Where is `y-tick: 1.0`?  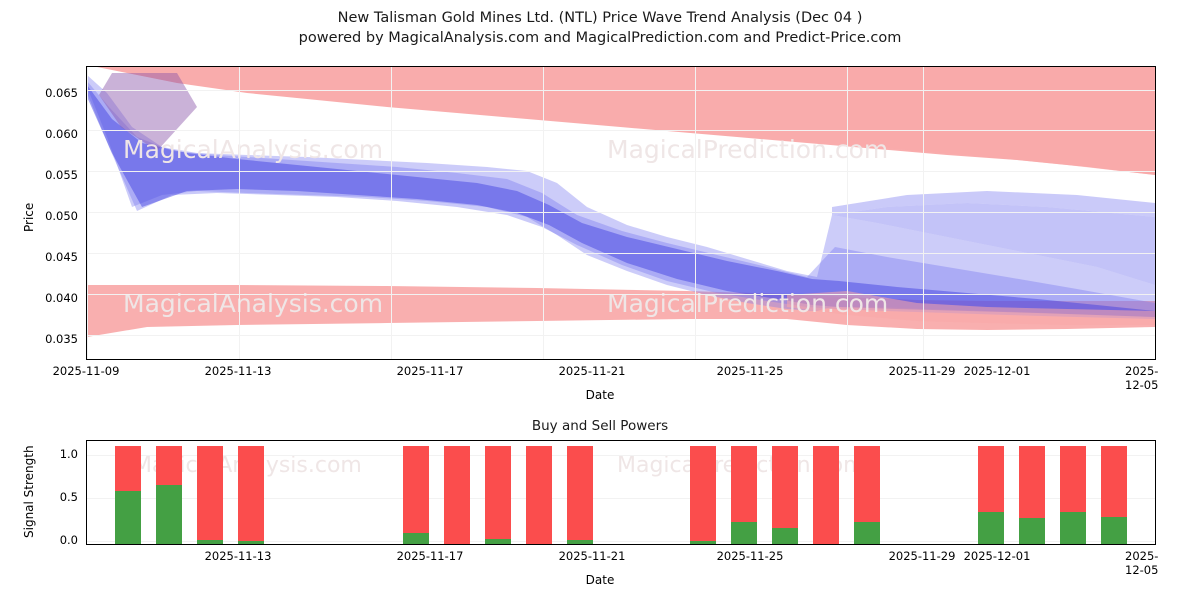
y-tick: 1.0 is located at coordinates (68, 454).